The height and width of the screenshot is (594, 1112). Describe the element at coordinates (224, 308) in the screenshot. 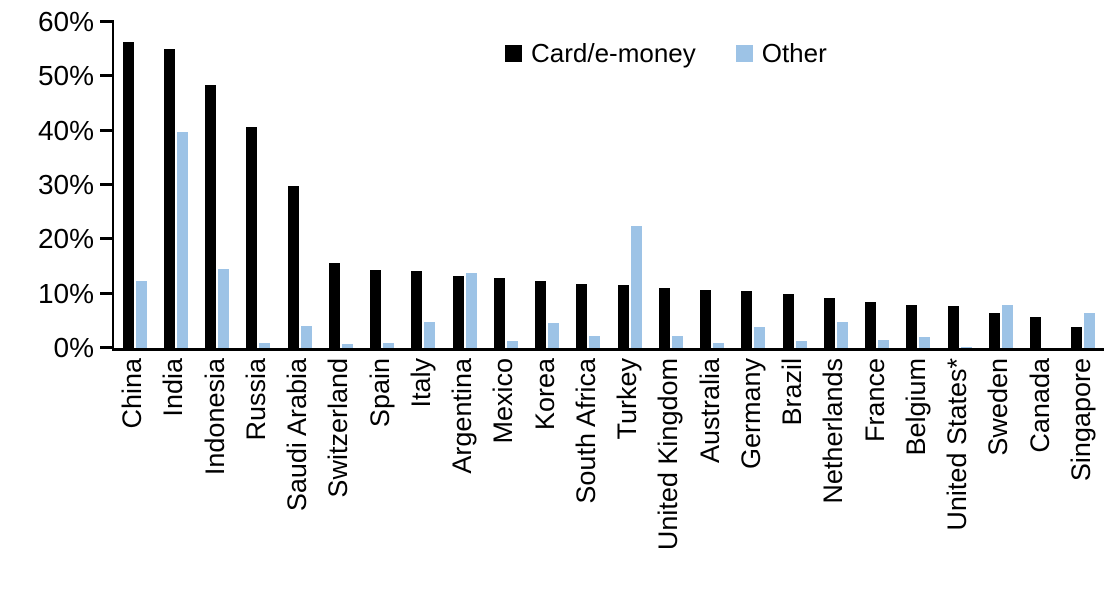

I see `bar-other-indonesia` at that location.